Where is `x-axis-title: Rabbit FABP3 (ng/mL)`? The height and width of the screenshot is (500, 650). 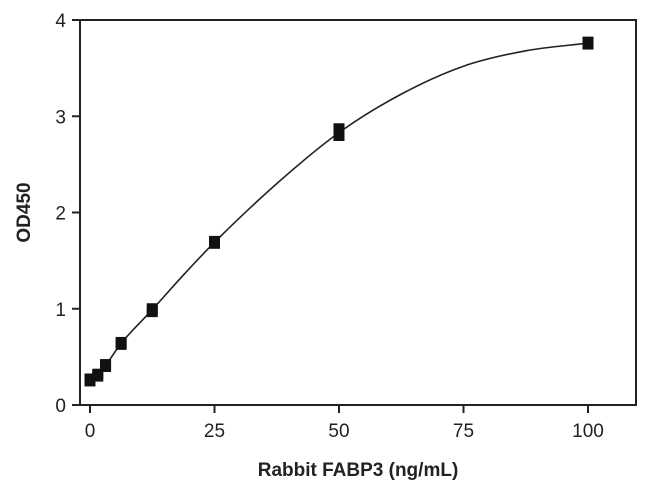 x-axis-title: Rabbit FABP3 (ng/mL) is located at coordinates (358, 470).